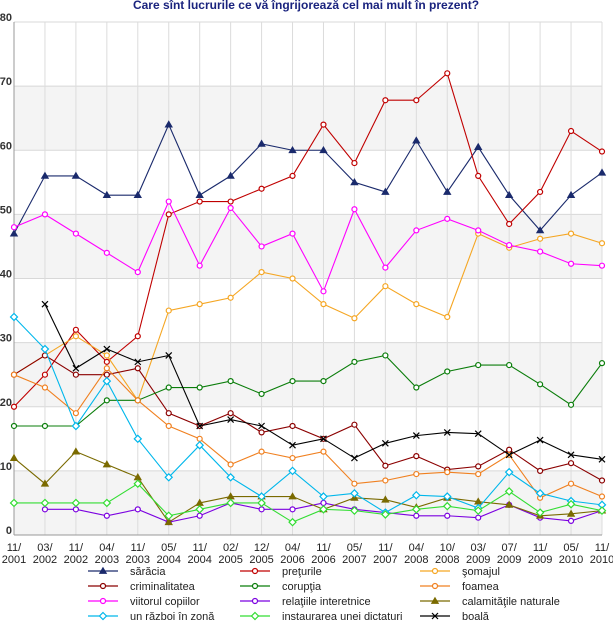  What do you see at coordinates (231, 548) in the screenshot?
I see `x-tick-label: 02/` at bounding box center [231, 548].